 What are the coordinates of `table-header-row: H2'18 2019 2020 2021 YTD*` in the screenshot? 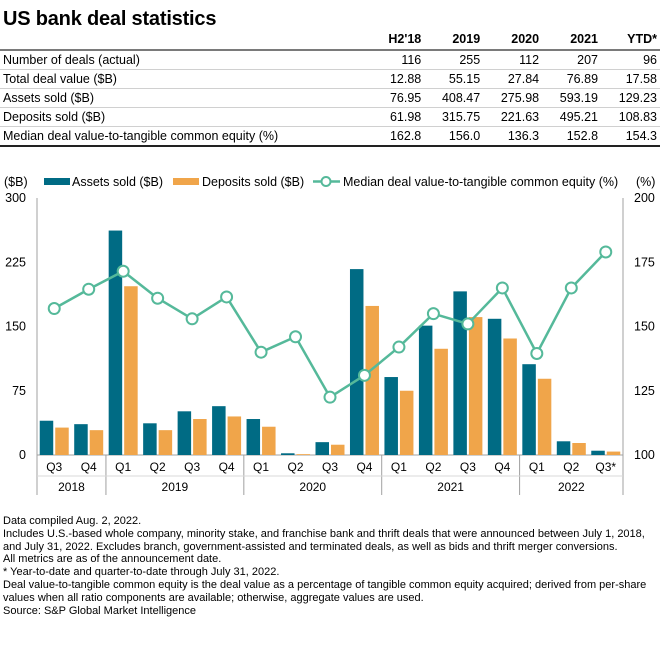 It's located at (330, 40).